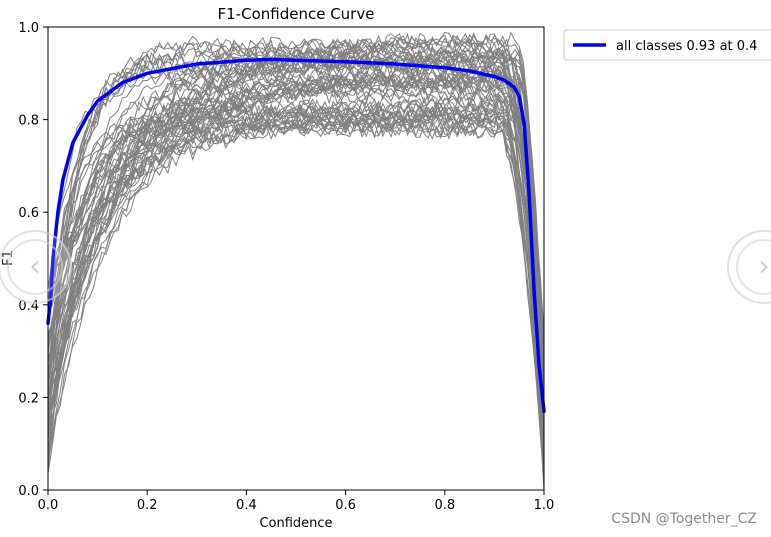 The width and height of the screenshot is (771, 537). What do you see at coordinates (296, 501) in the screenshot?
I see `x-axis-ticks: 0.0 0.2 0.4 0.6 0.8 1.0` at bounding box center [296, 501].